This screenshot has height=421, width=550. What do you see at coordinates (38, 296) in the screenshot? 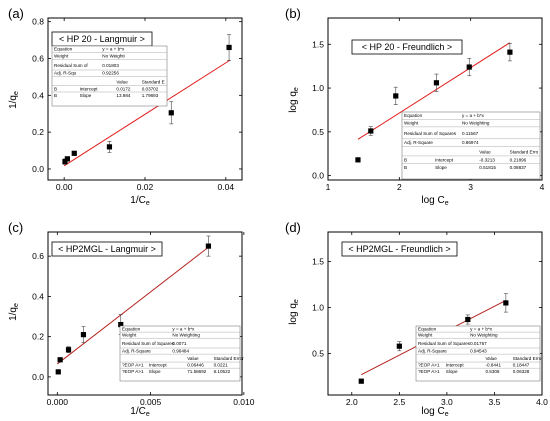
I see `y-tick-label: 0.4` at bounding box center [38, 296].